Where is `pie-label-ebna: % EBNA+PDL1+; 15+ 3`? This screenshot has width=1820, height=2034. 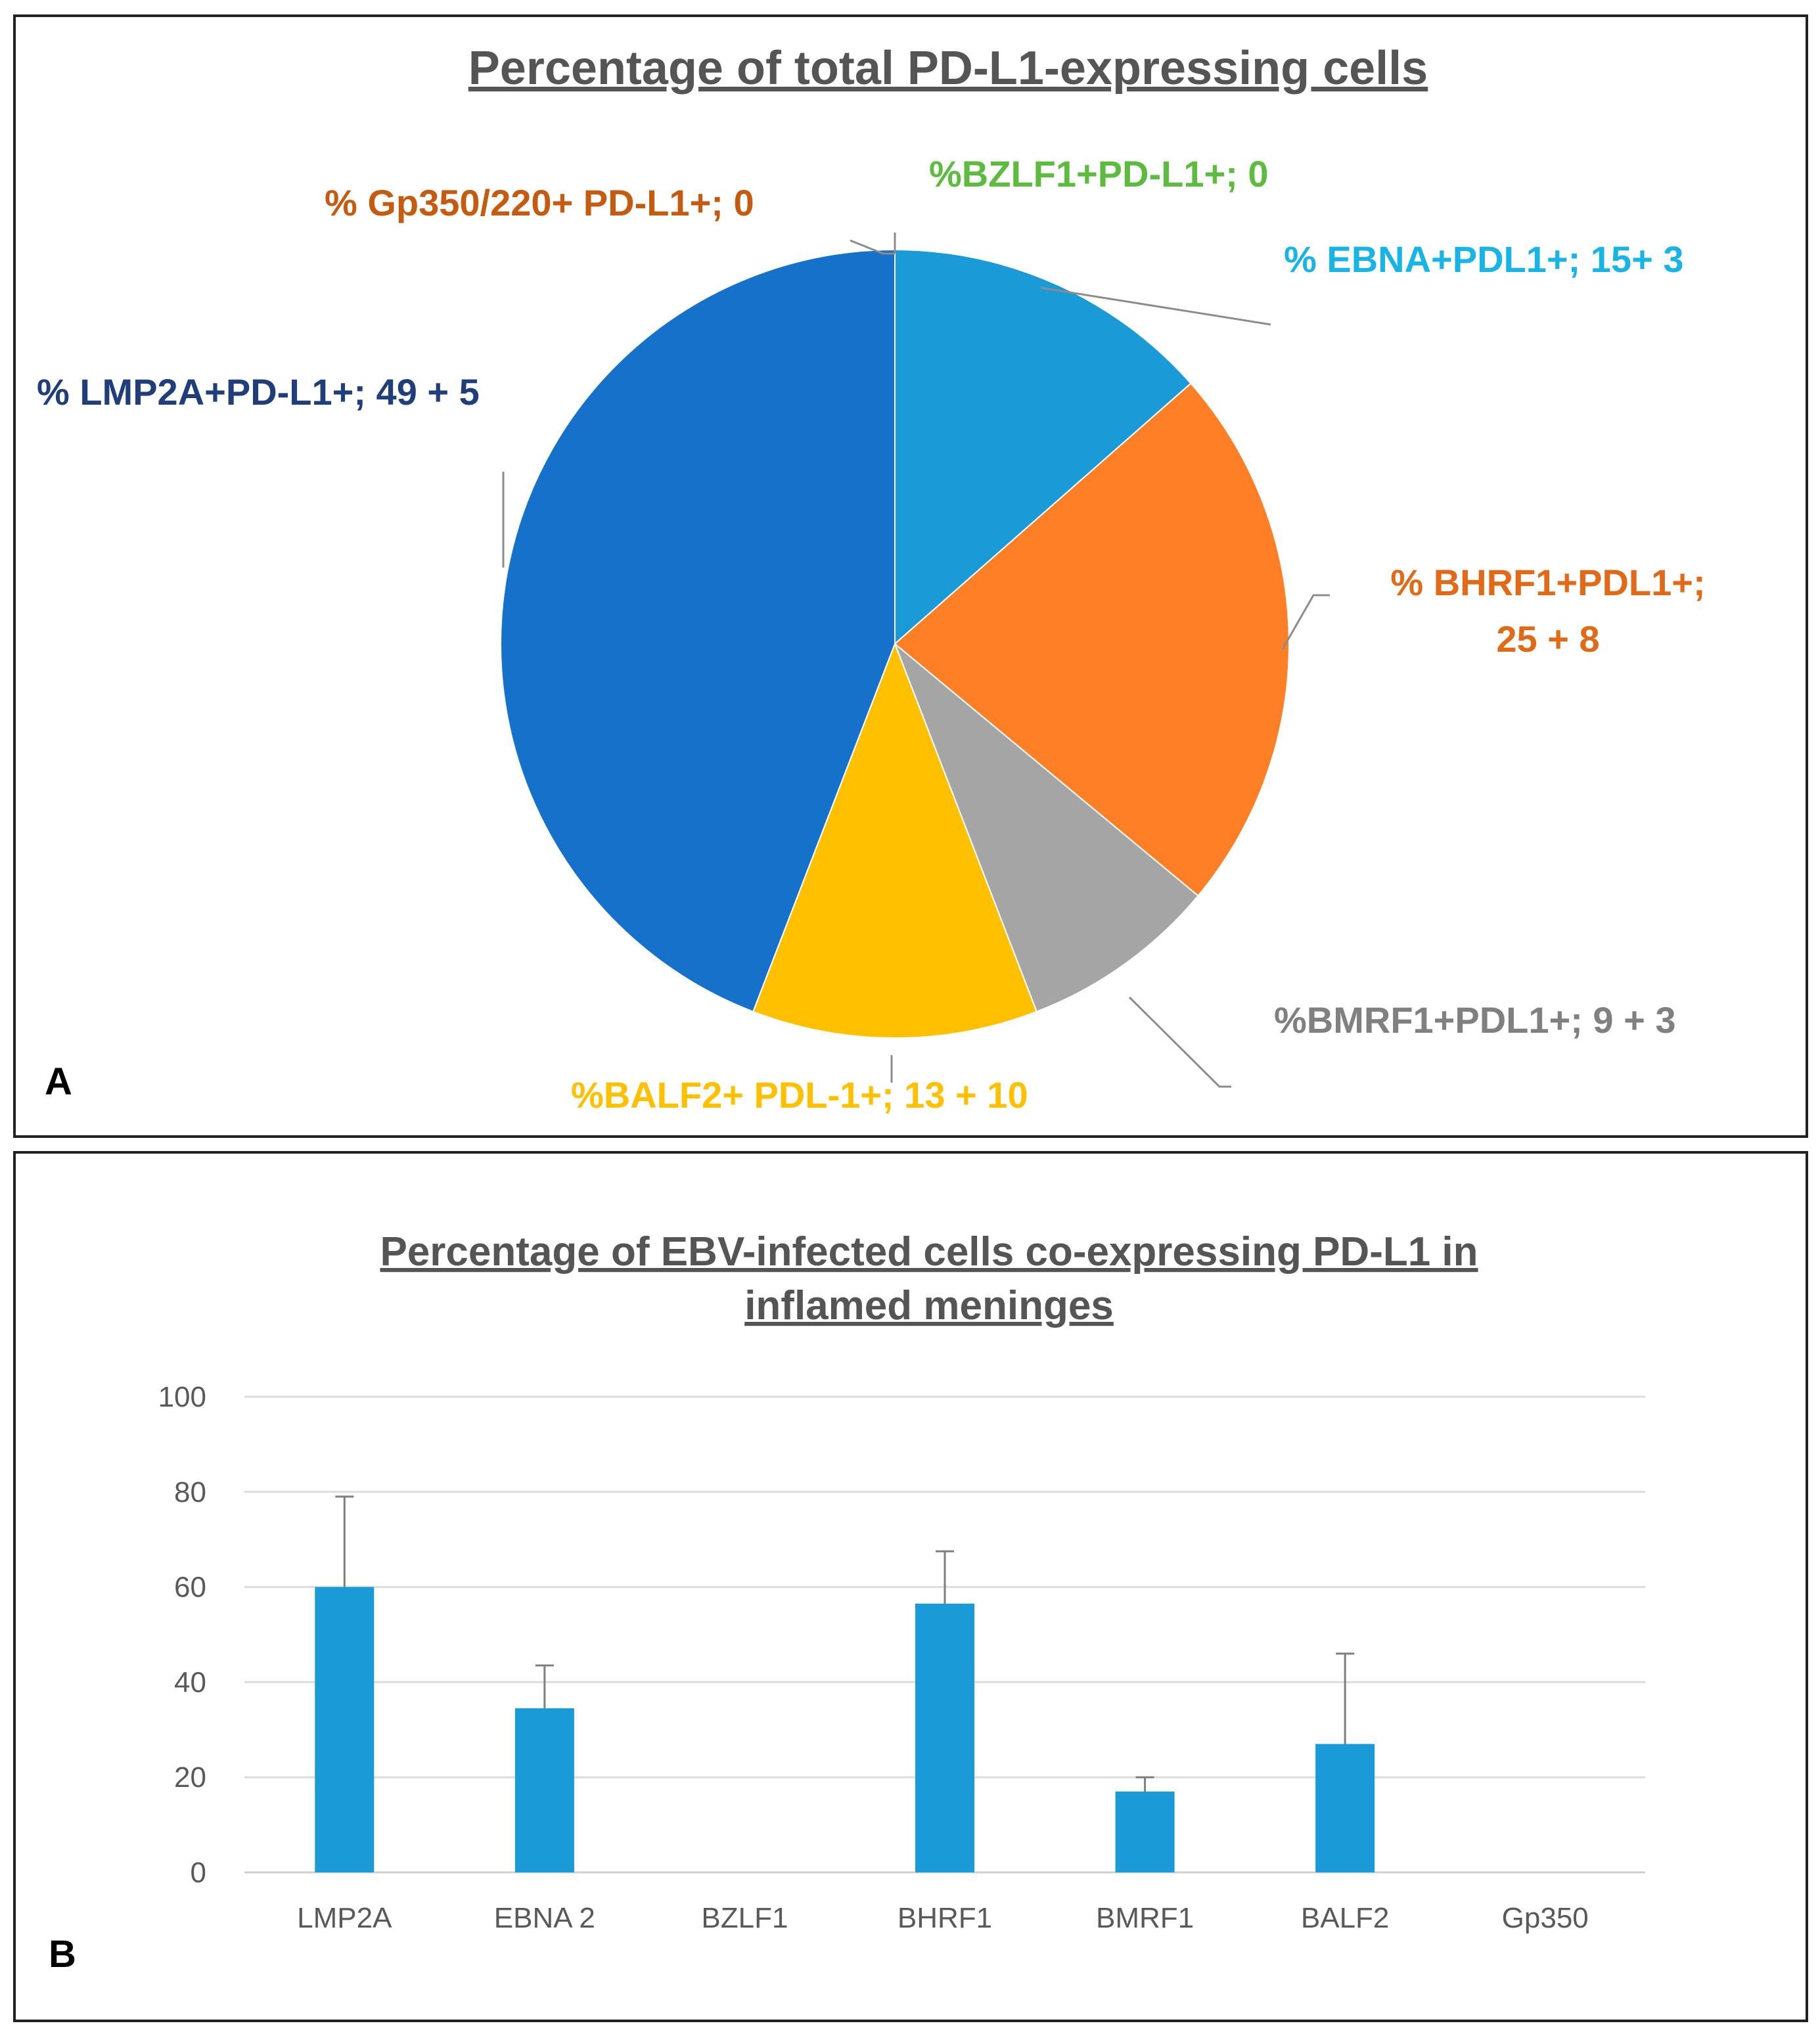
pie-label-ebna: % EBNA+PDL1+; 15+ 3 is located at coordinates (1483, 259).